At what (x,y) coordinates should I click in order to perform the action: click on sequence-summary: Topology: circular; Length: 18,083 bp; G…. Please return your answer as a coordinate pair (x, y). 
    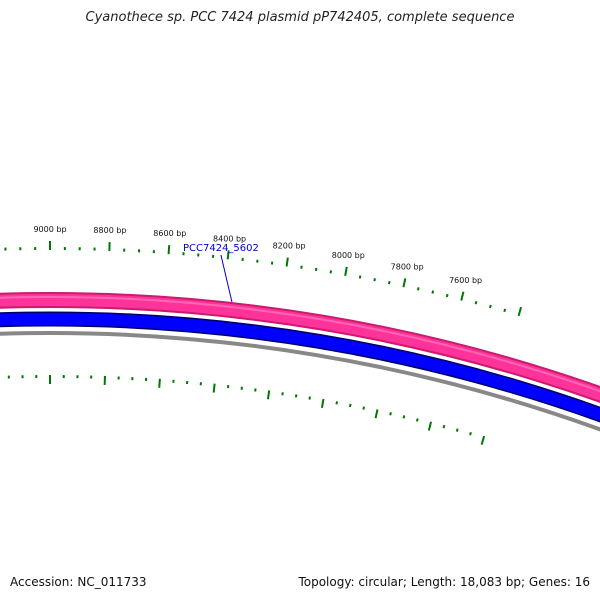
    Looking at the image, I should click on (444, 582).